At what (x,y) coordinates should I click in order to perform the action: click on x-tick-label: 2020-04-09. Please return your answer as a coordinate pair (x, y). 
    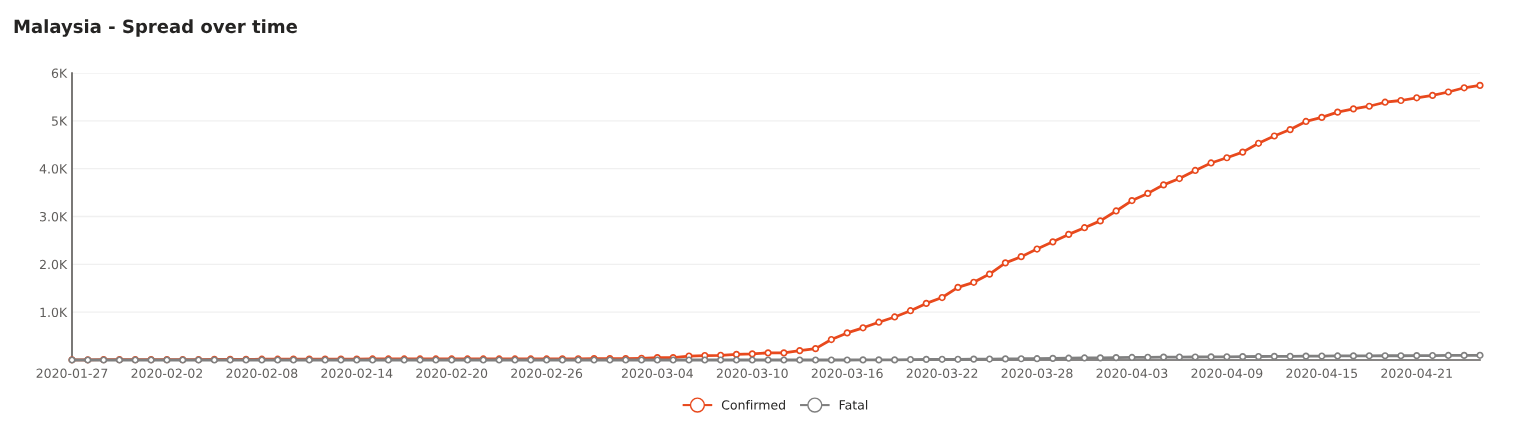
    Looking at the image, I should click on (1227, 373).